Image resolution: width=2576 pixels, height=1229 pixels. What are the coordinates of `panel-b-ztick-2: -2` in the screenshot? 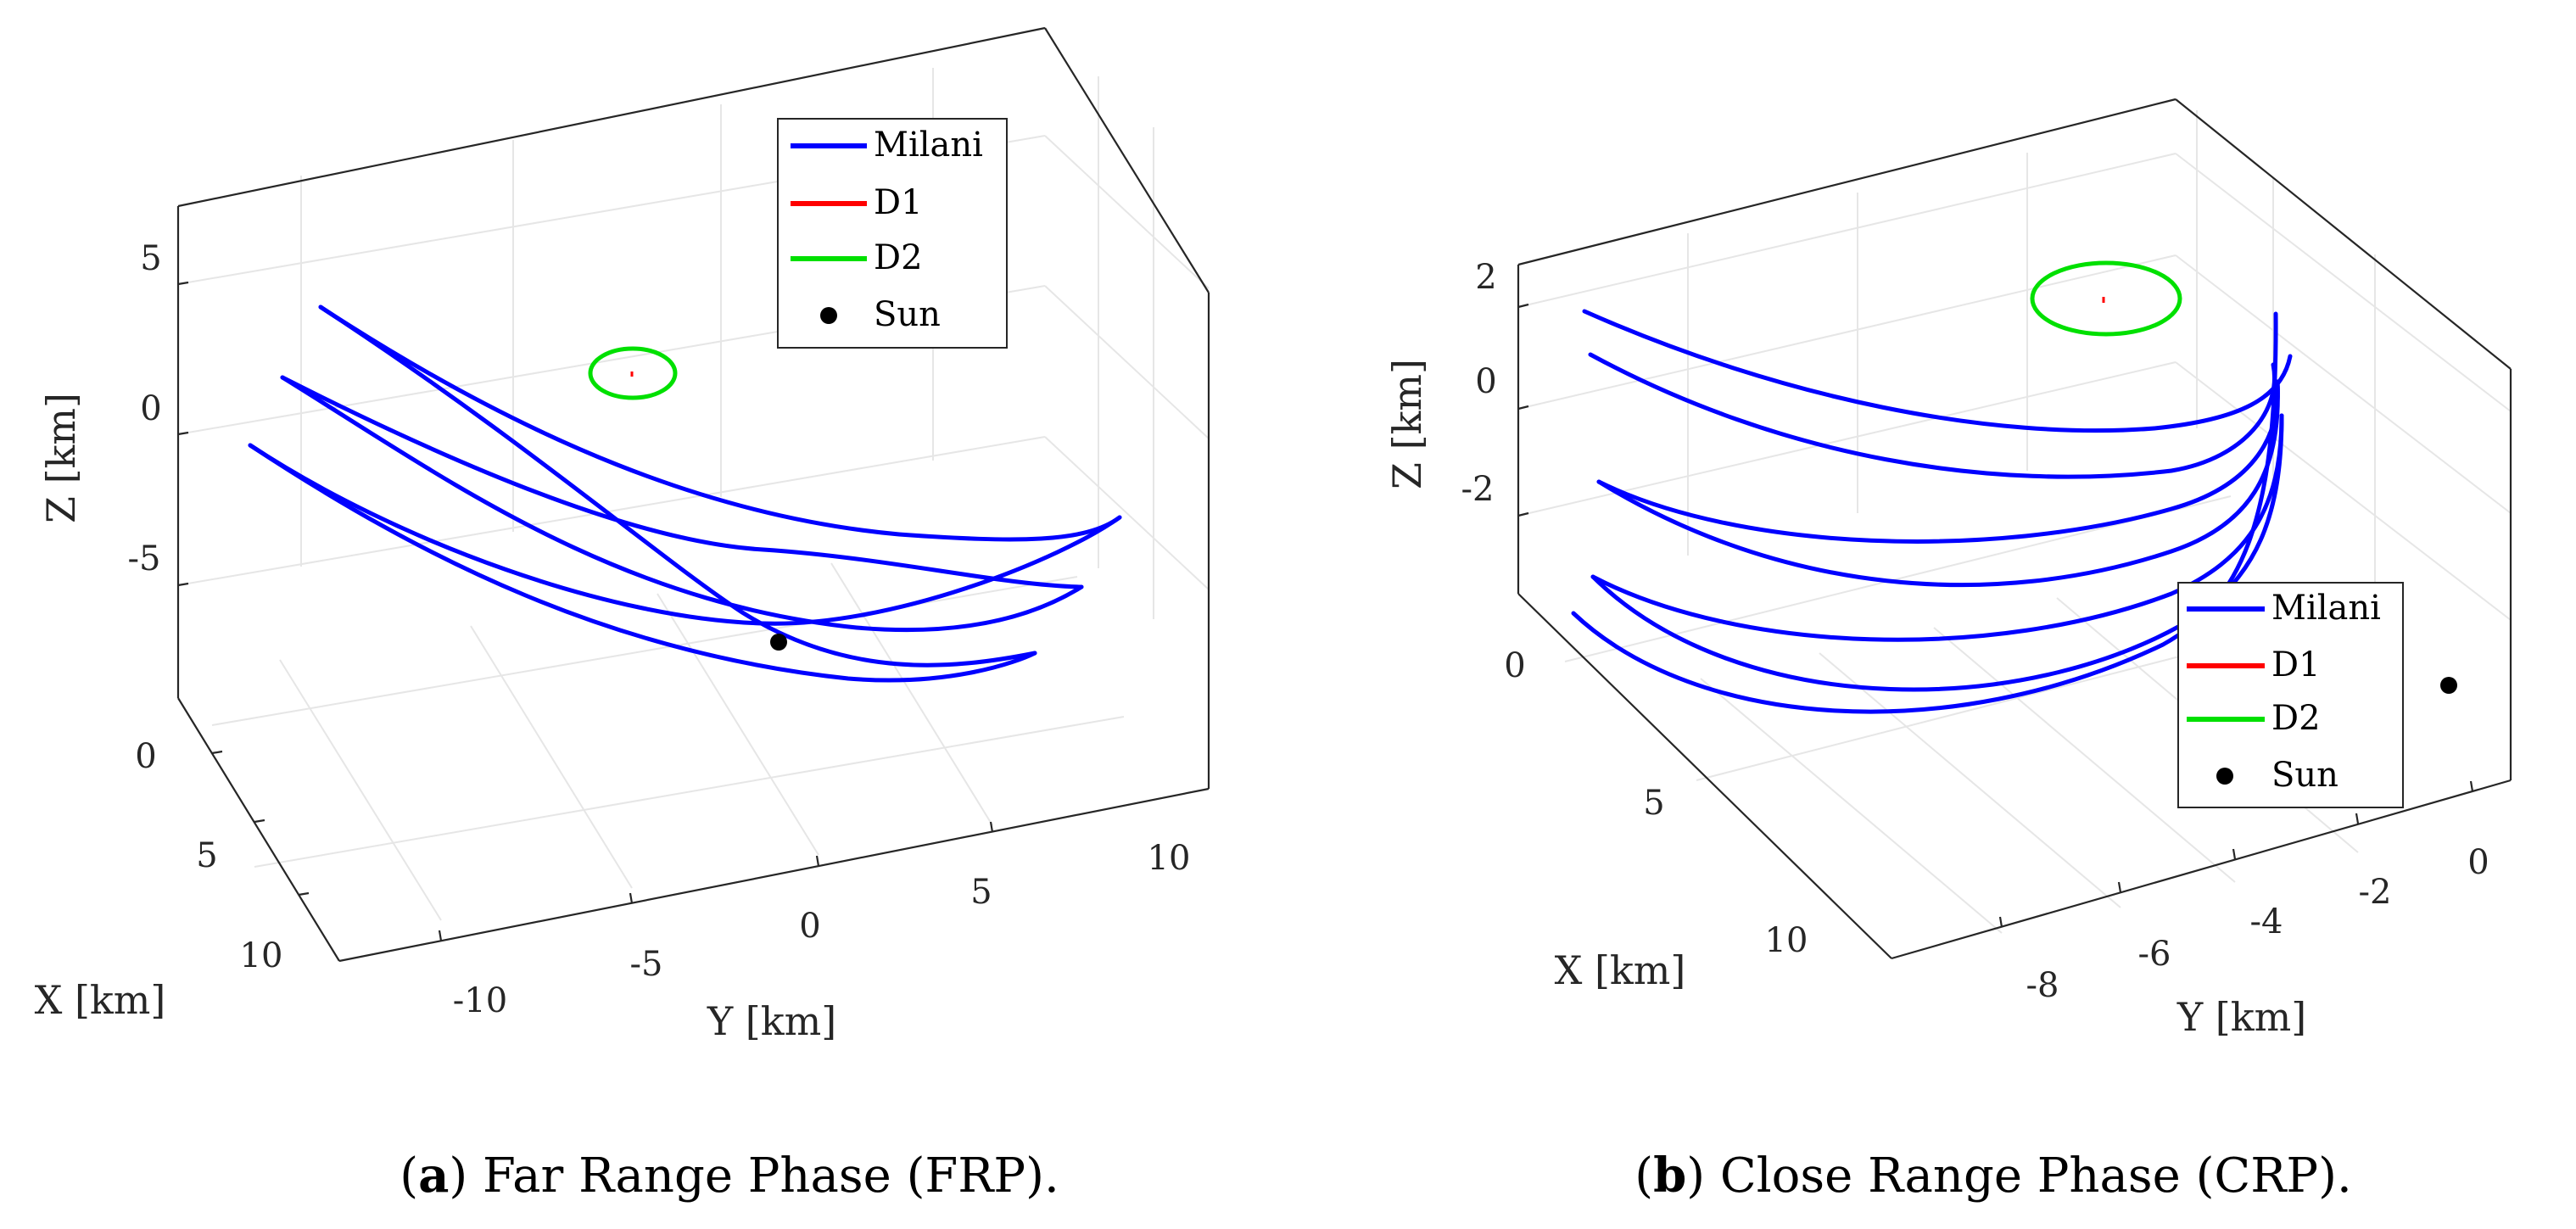 It's located at (1478, 489).